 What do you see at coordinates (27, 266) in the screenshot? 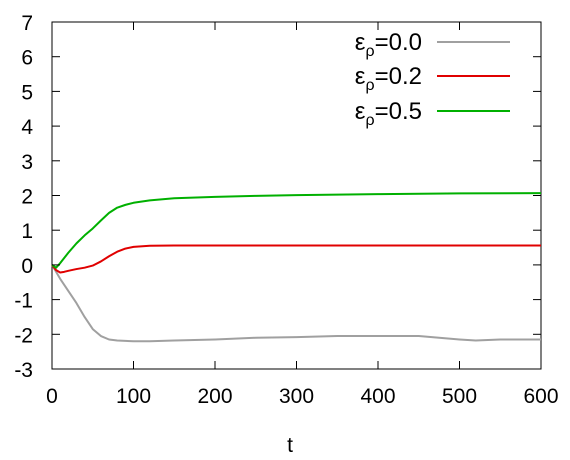
I see `y-tick-label: 0` at bounding box center [27, 266].